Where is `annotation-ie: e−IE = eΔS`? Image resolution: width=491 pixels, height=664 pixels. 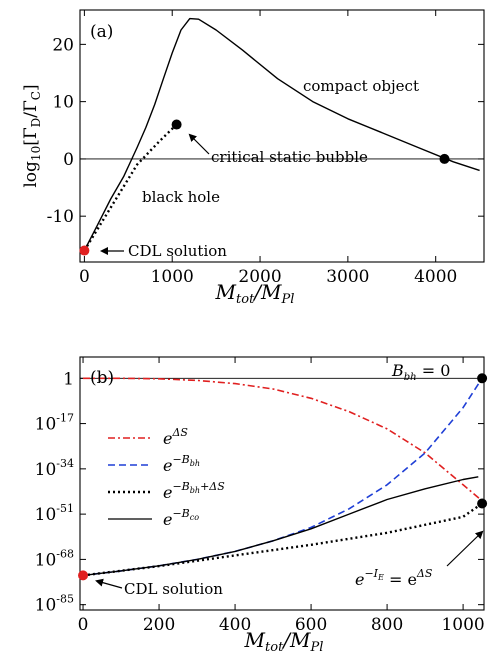 annotation-ie: e−IE = eΔS is located at coordinates (394, 578).